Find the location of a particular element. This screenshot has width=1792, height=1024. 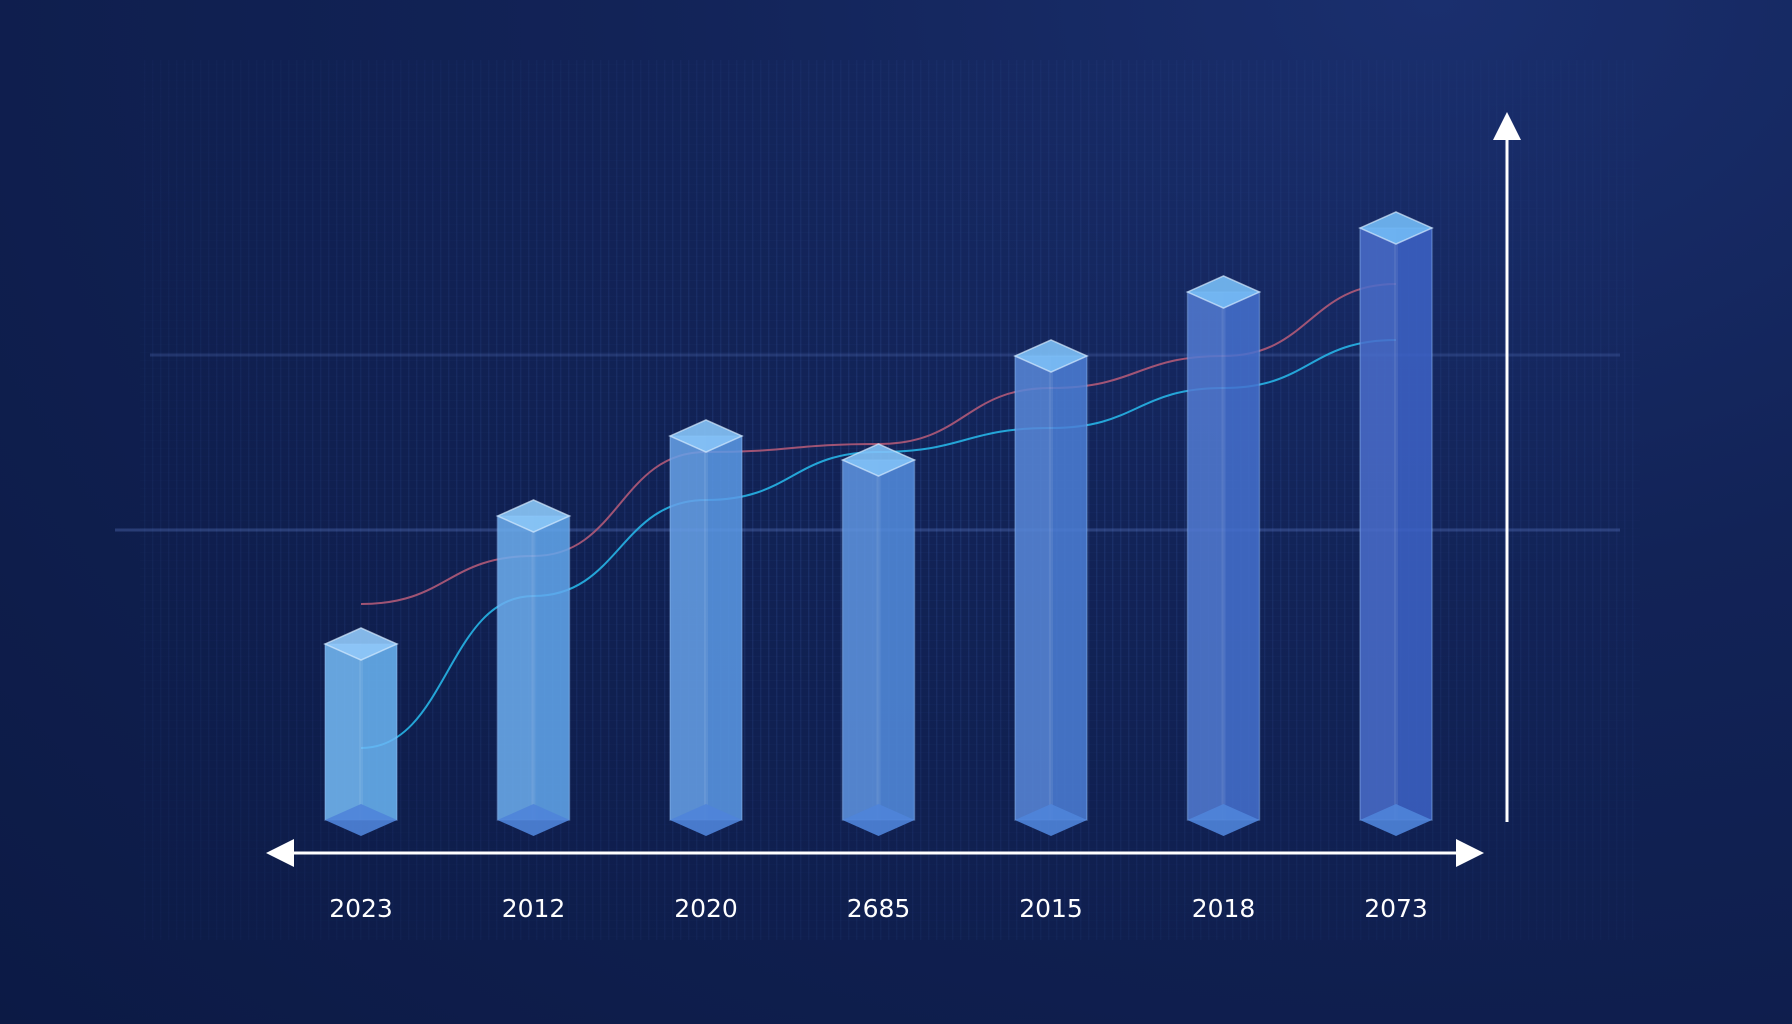

x-axis-right-arrow-icon is located at coordinates (1470, 853).